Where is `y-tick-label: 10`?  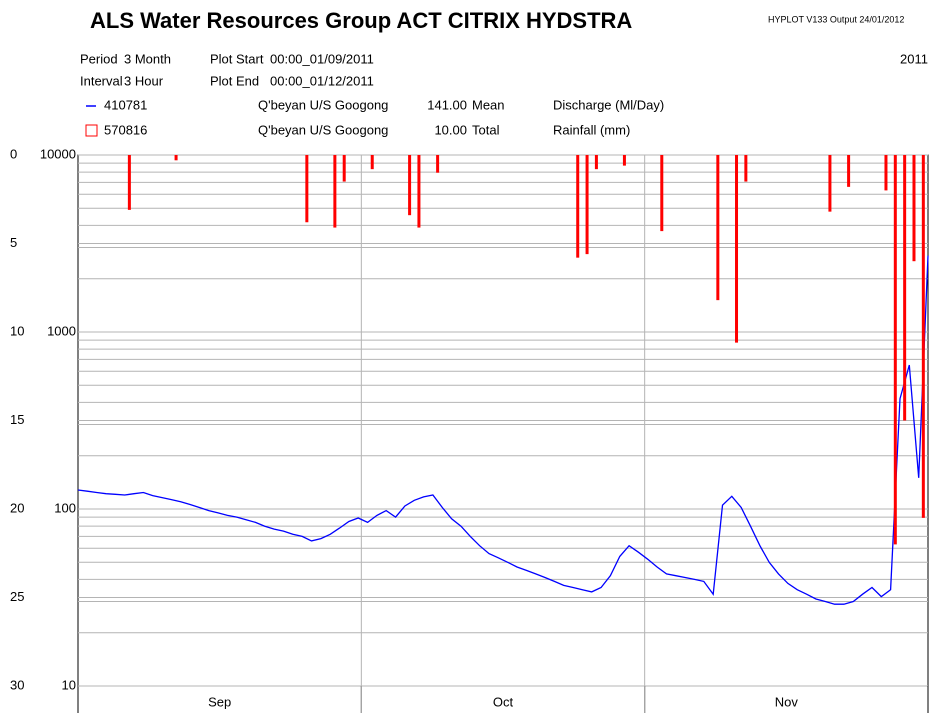 y-tick-label: 10 is located at coordinates (69, 684).